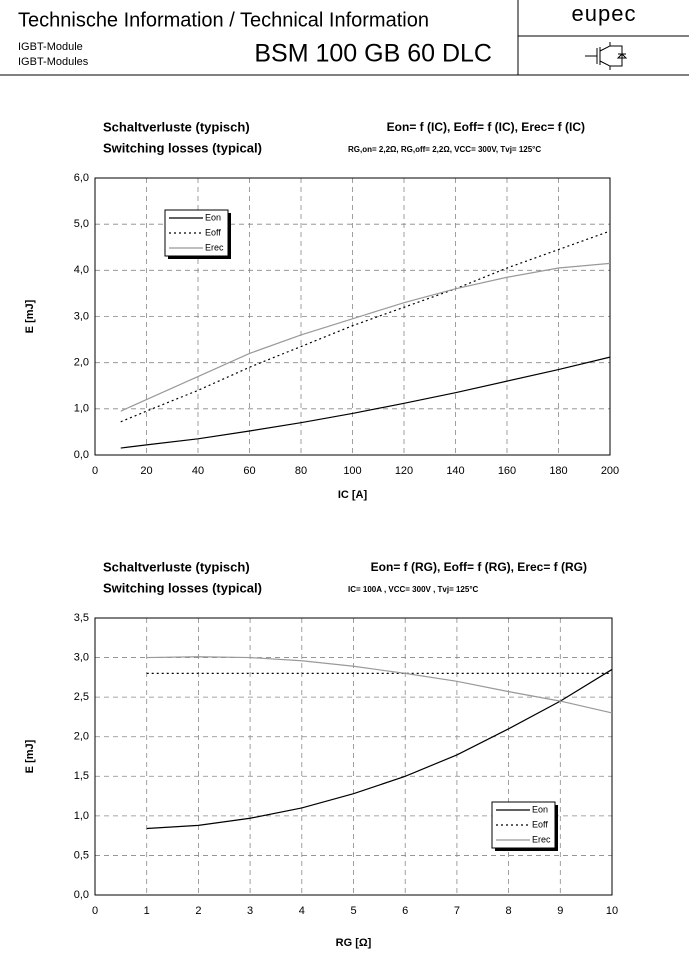  What do you see at coordinates (373, 54) in the screenshot?
I see `part-number: BSM 100 GB 60 DLC` at bounding box center [373, 54].